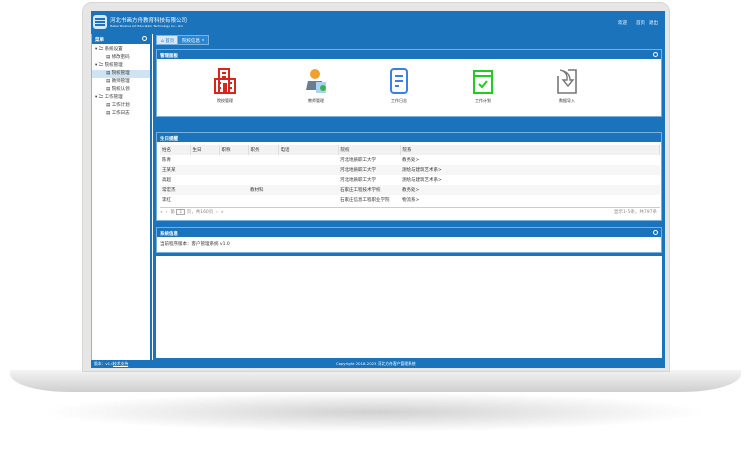  What do you see at coordinates (622, 23) in the screenshot?
I see `welcome-text: 欢迎` at bounding box center [622, 23].